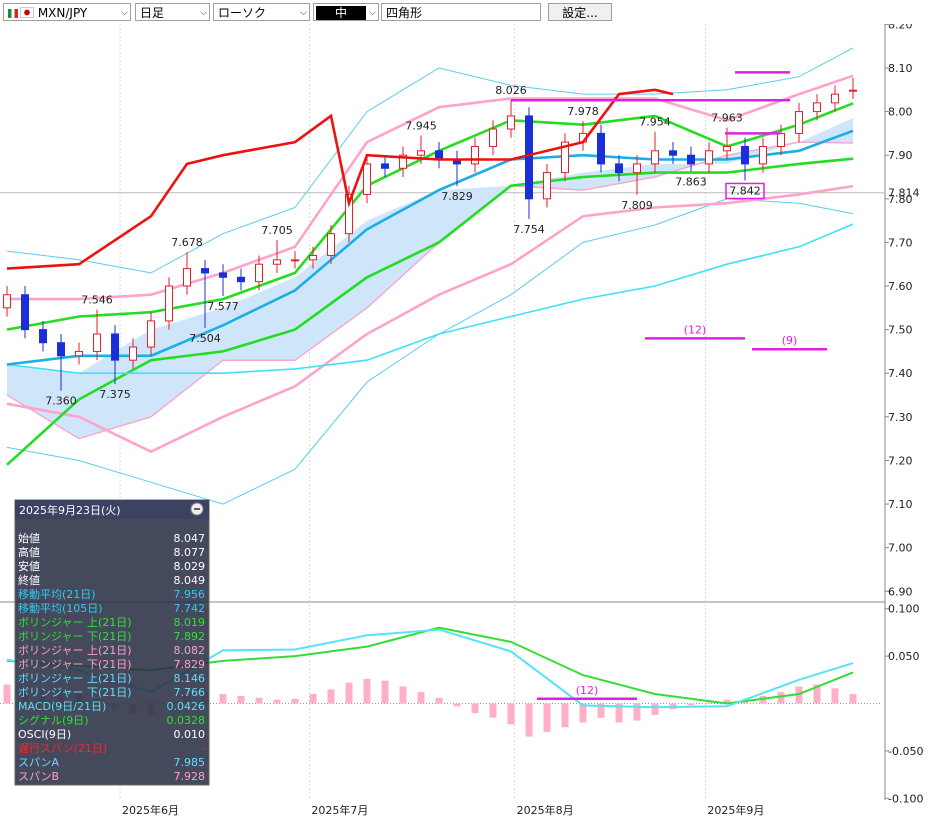 Image resolution: width=936 pixels, height=820 pixels. I want to click on info-value: 8.082, so click(190, 650).